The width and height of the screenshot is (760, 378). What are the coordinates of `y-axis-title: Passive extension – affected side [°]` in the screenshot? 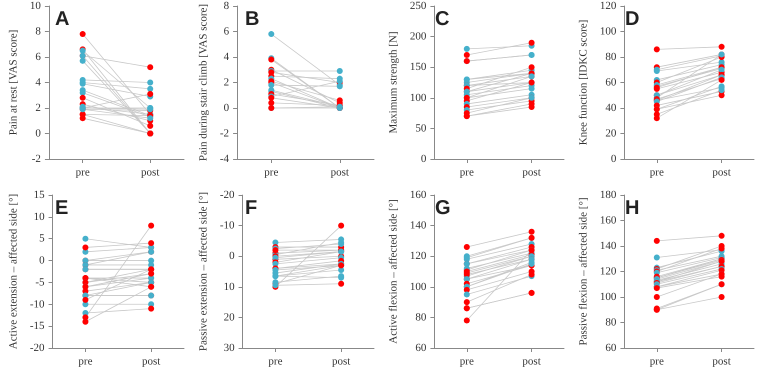 It's located at (204, 272).